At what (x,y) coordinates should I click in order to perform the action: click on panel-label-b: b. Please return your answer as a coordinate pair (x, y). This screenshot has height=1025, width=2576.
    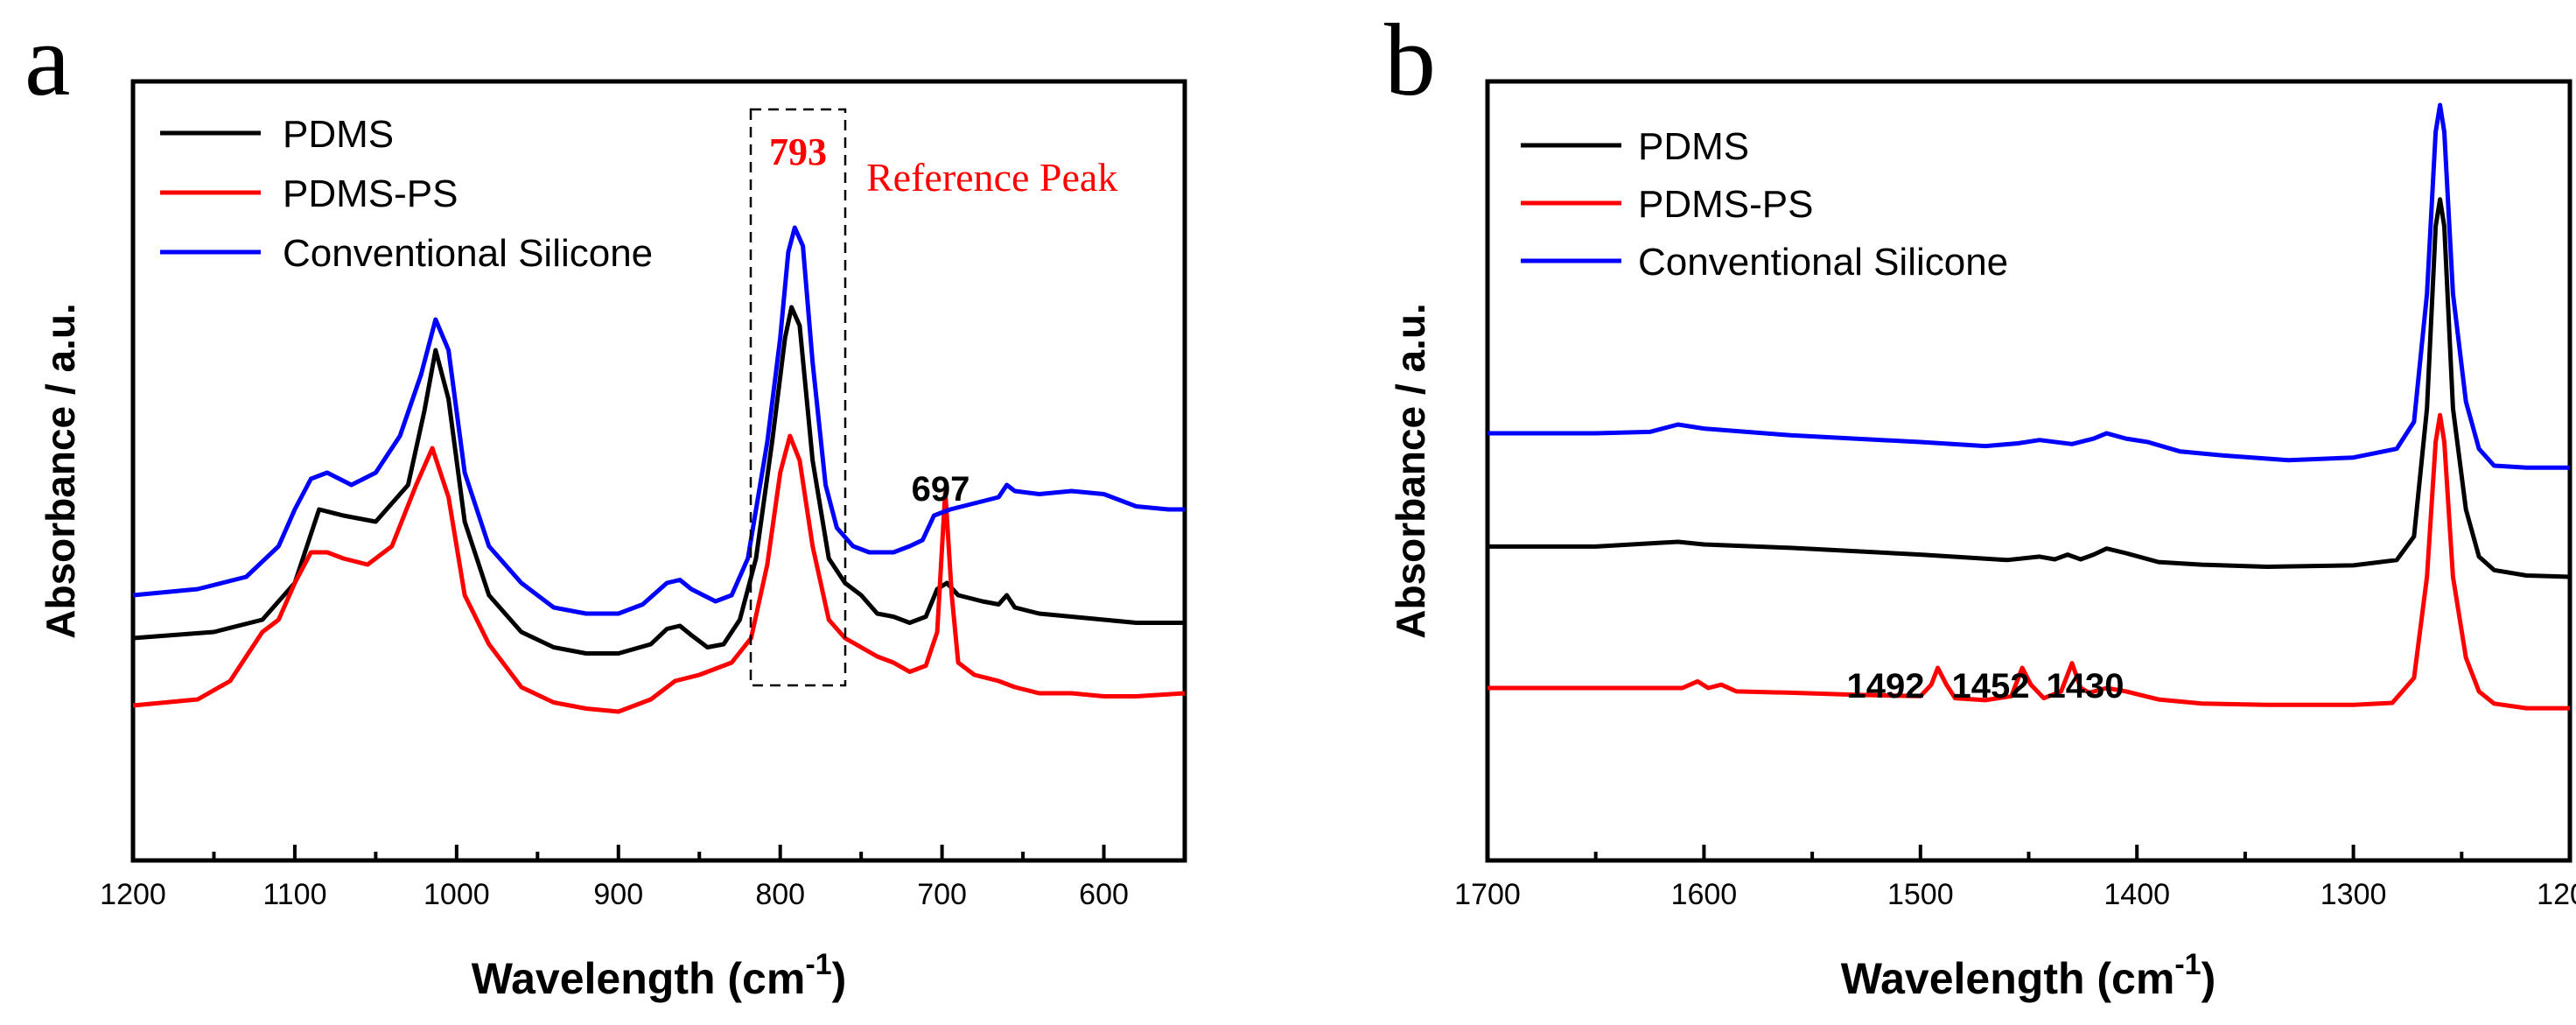
    Looking at the image, I should click on (1410, 60).